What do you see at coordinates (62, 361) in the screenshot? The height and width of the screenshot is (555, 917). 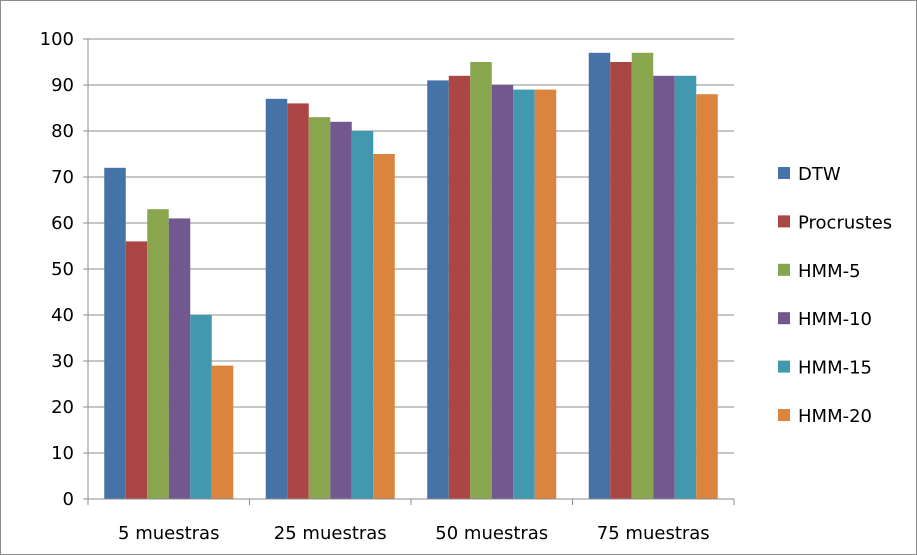 I see `y-tick-label: 30` at bounding box center [62, 361].